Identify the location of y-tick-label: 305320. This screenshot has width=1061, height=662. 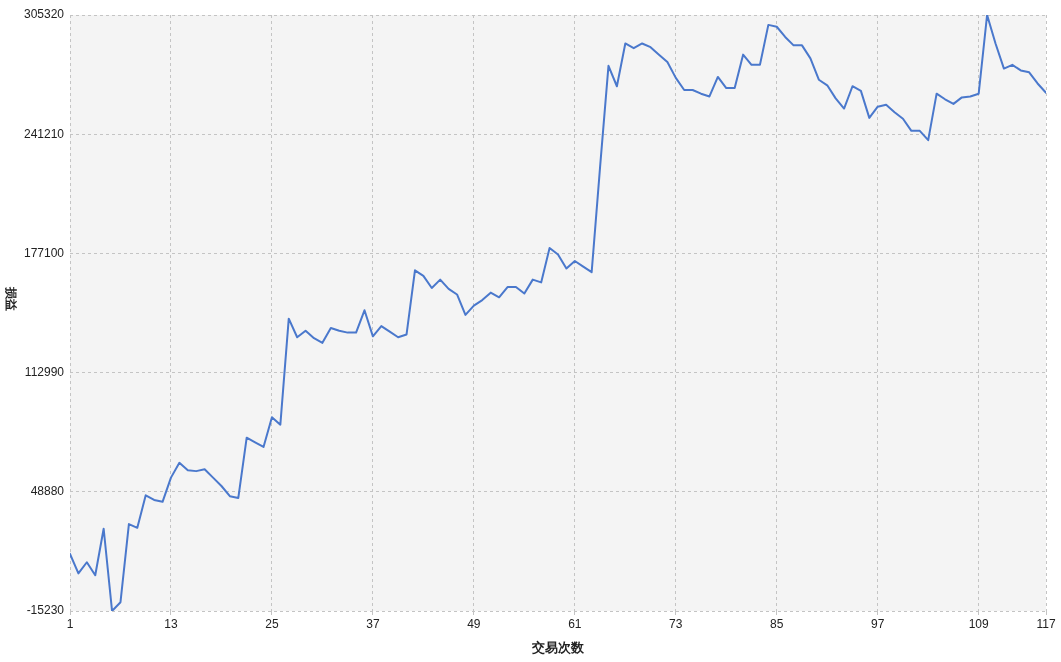
(44, 14).